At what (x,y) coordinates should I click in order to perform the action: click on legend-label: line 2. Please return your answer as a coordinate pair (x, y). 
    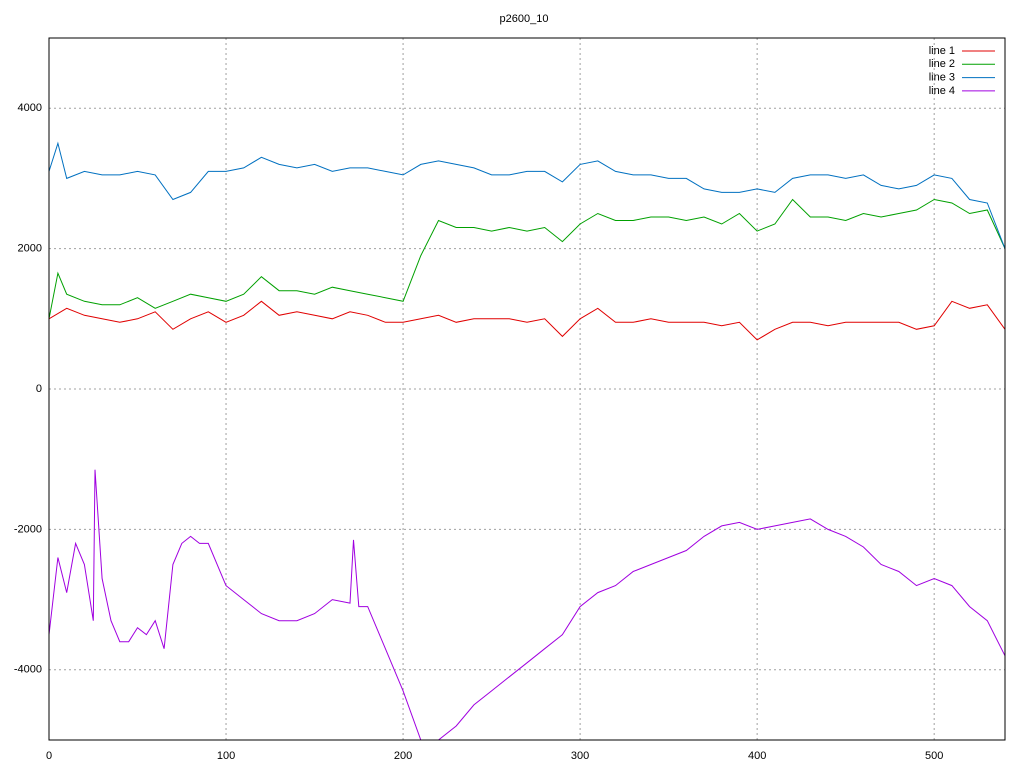
    Looking at the image, I should click on (942, 64).